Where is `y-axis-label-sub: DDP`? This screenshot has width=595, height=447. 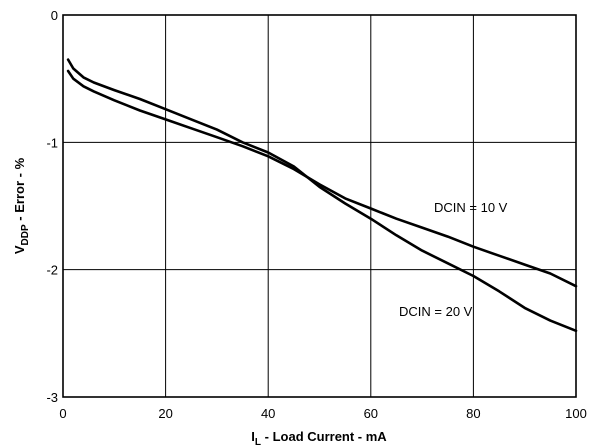
y-axis-label-sub: DDP is located at coordinates (25, 234).